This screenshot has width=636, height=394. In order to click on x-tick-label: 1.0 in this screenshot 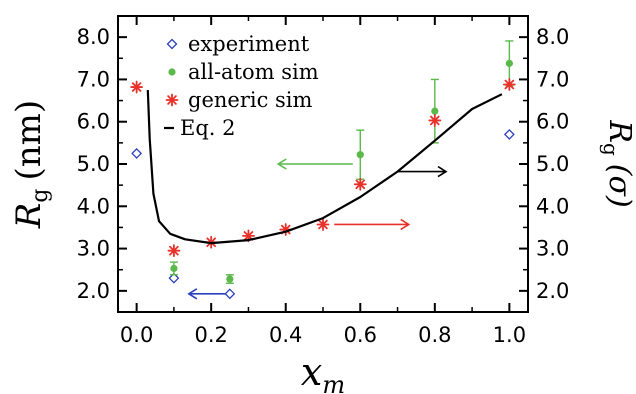, I will do `click(509, 335)`.